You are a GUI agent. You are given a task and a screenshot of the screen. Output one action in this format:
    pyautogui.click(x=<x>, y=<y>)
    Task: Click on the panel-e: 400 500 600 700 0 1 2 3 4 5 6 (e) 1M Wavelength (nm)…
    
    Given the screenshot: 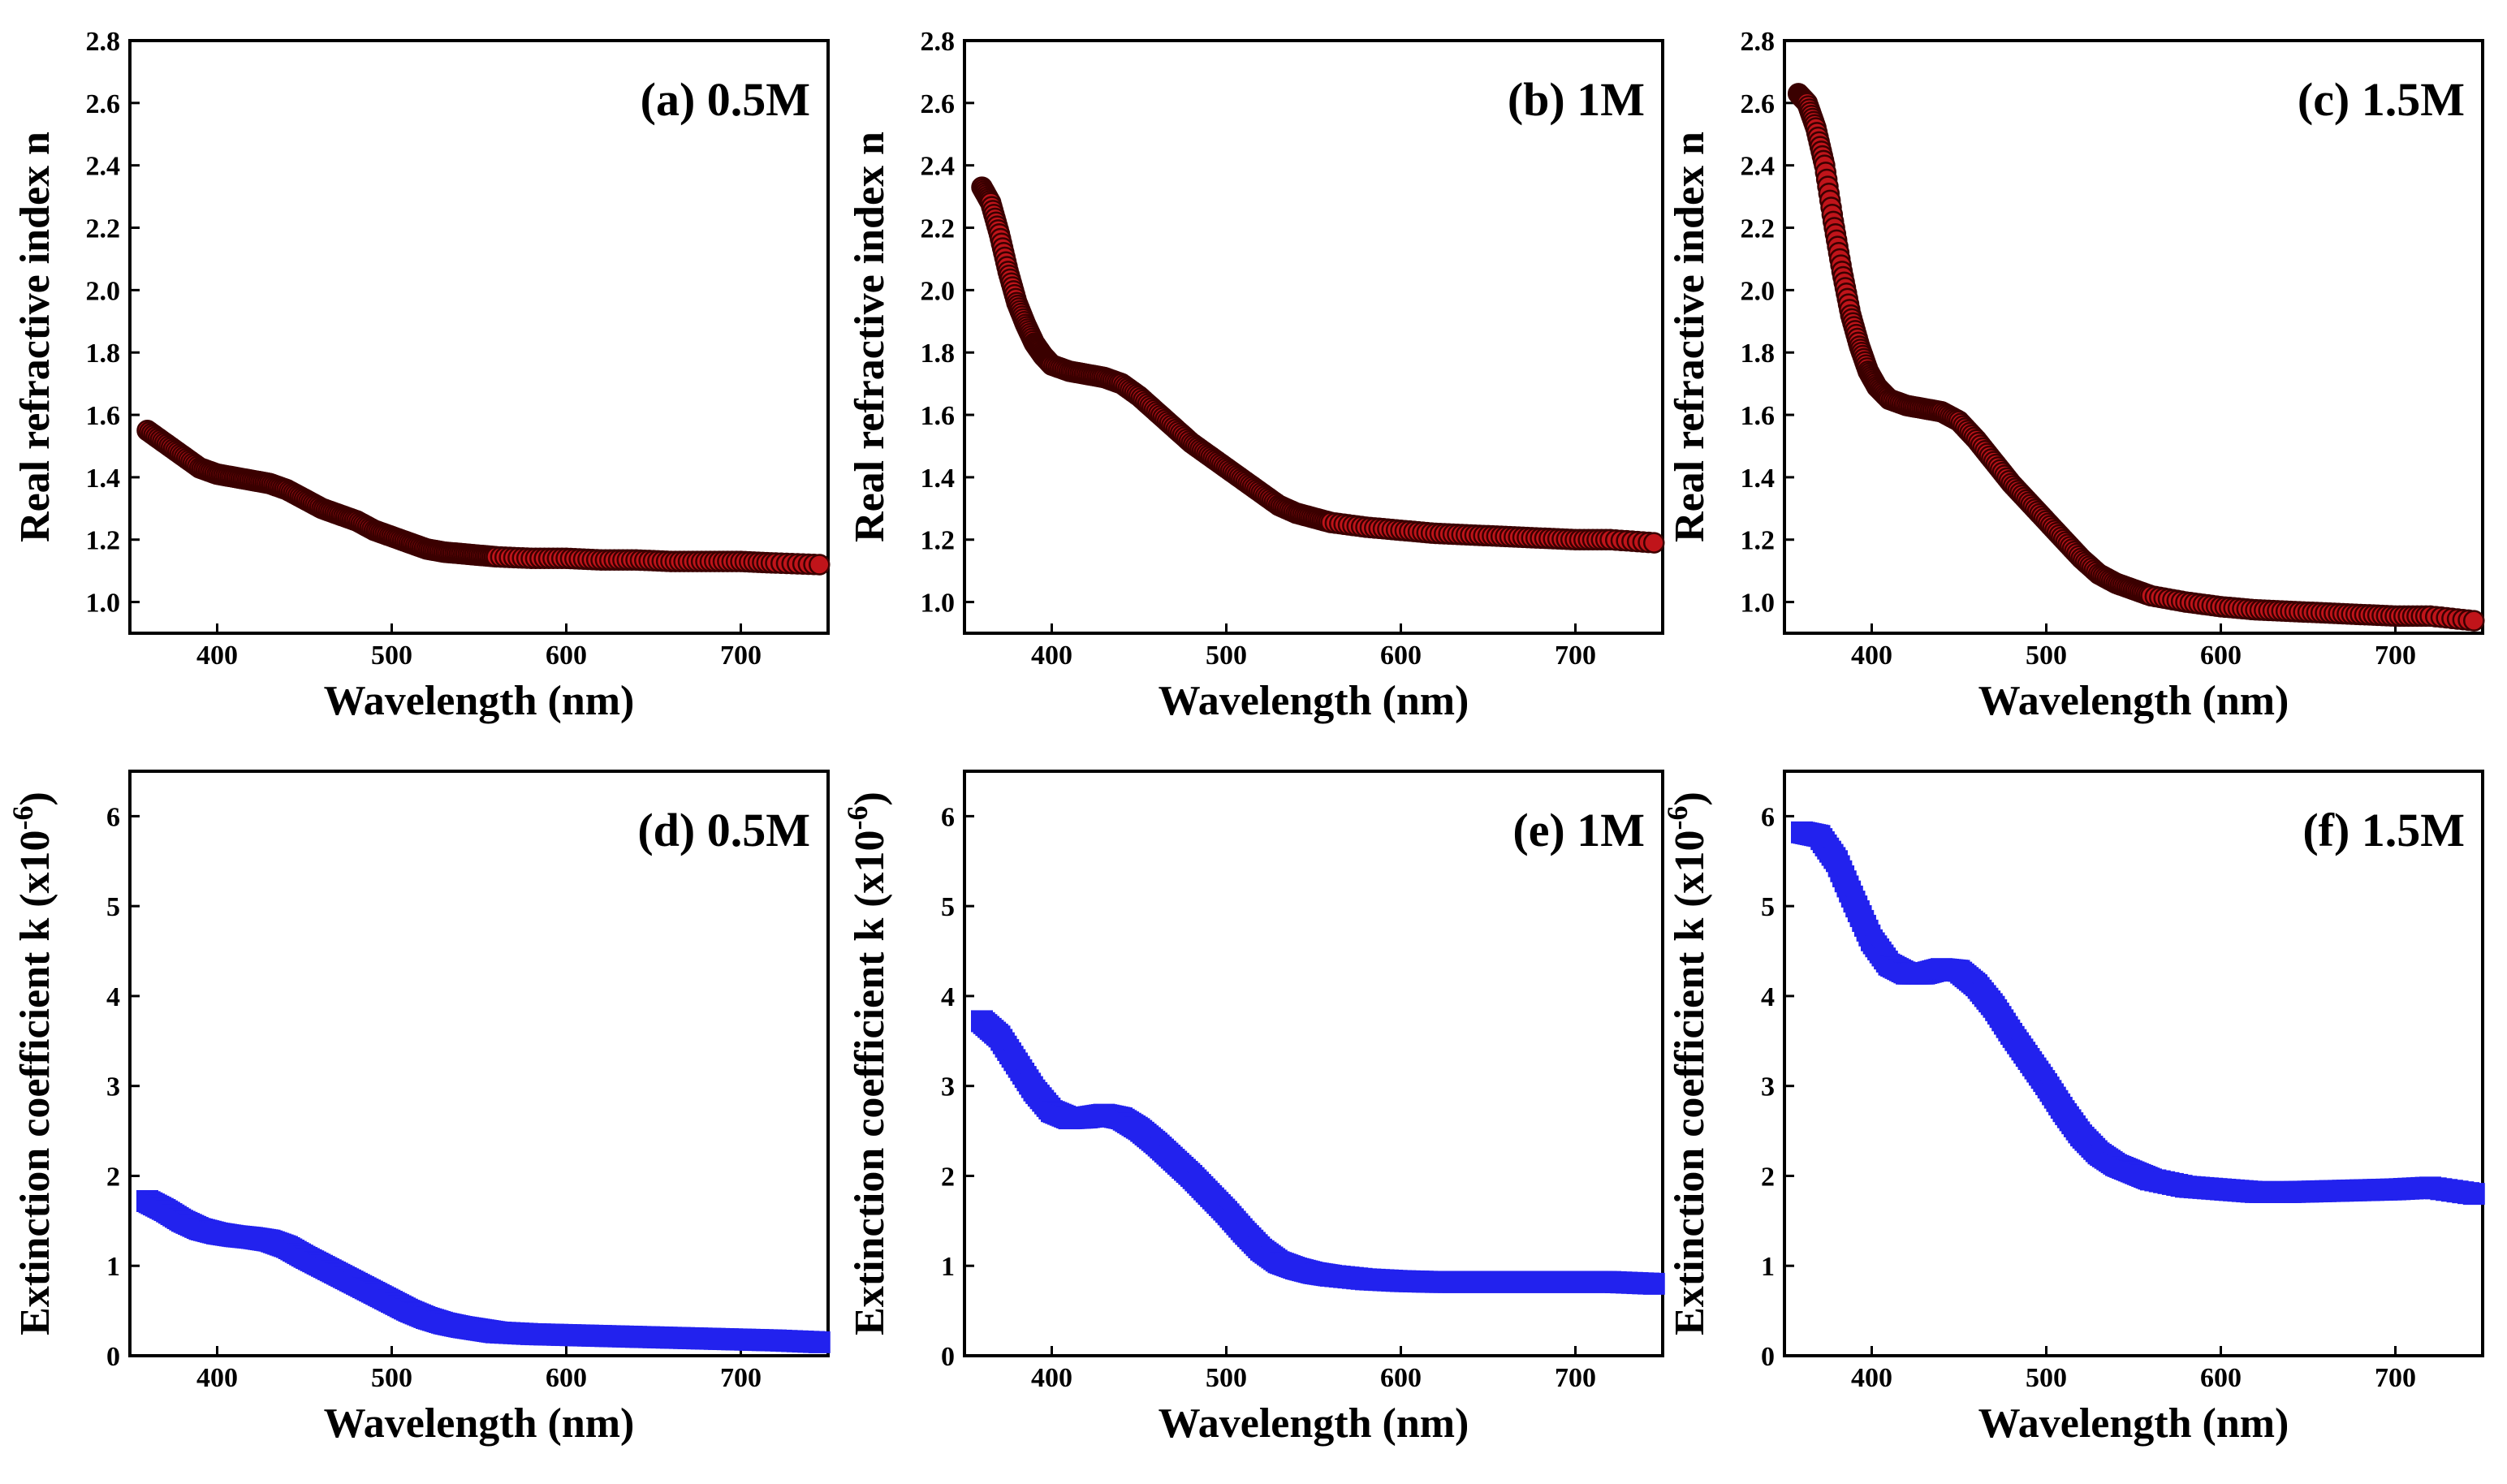 What is the action you would take?
    pyautogui.click(x=1253, y=1108)
    